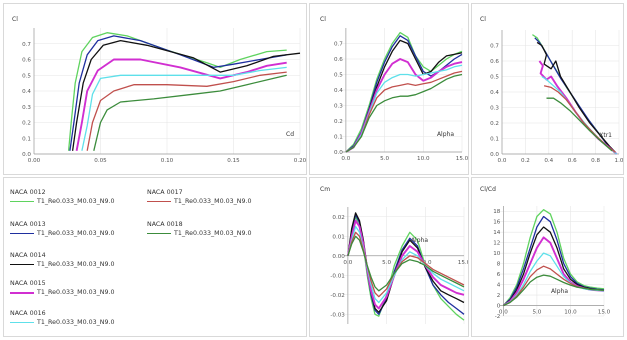 The image size is (627, 340). What do you see at coordinates (100, 161) in the screenshot?
I see `x-tick-label: 0.05` at bounding box center [100, 161].